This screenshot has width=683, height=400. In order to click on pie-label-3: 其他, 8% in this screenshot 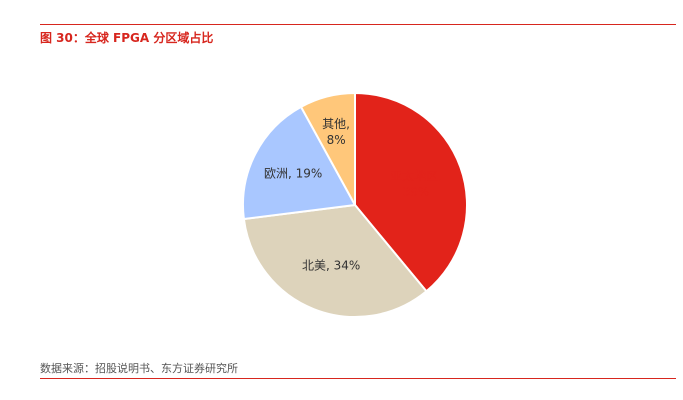, I will do `click(336, 132)`.